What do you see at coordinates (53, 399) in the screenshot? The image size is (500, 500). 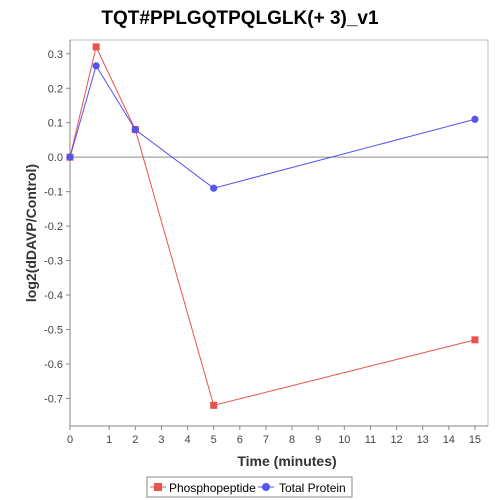 I see `y-tick-label: -0.7` at bounding box center [53, 399].